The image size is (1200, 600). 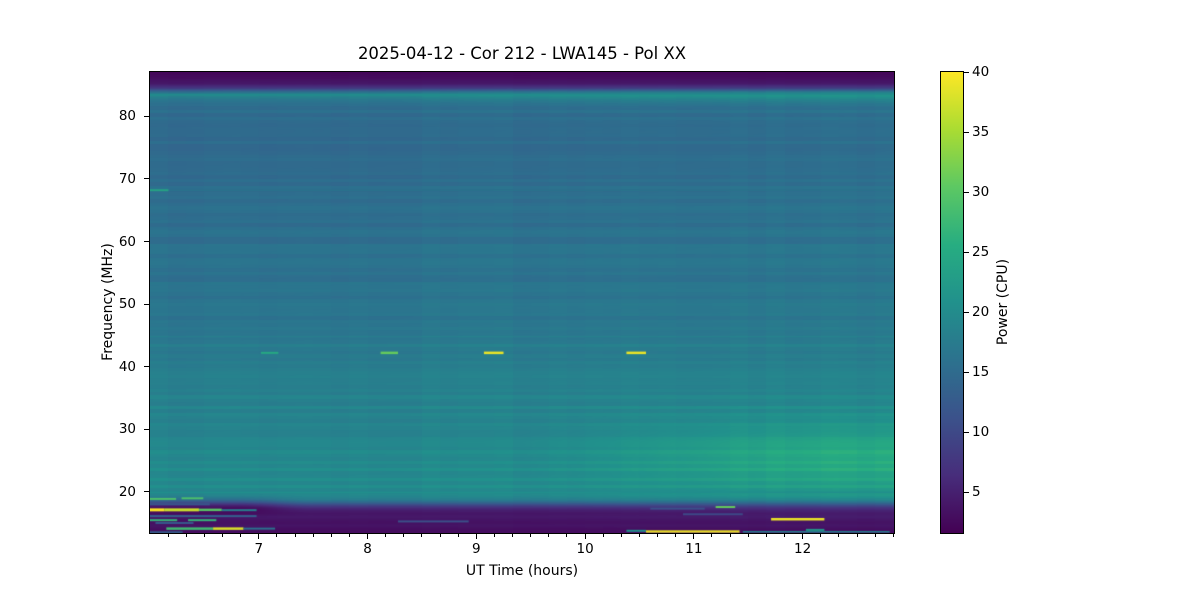 I want to click on y-tick-label: 80, so click(x=127, y=116).